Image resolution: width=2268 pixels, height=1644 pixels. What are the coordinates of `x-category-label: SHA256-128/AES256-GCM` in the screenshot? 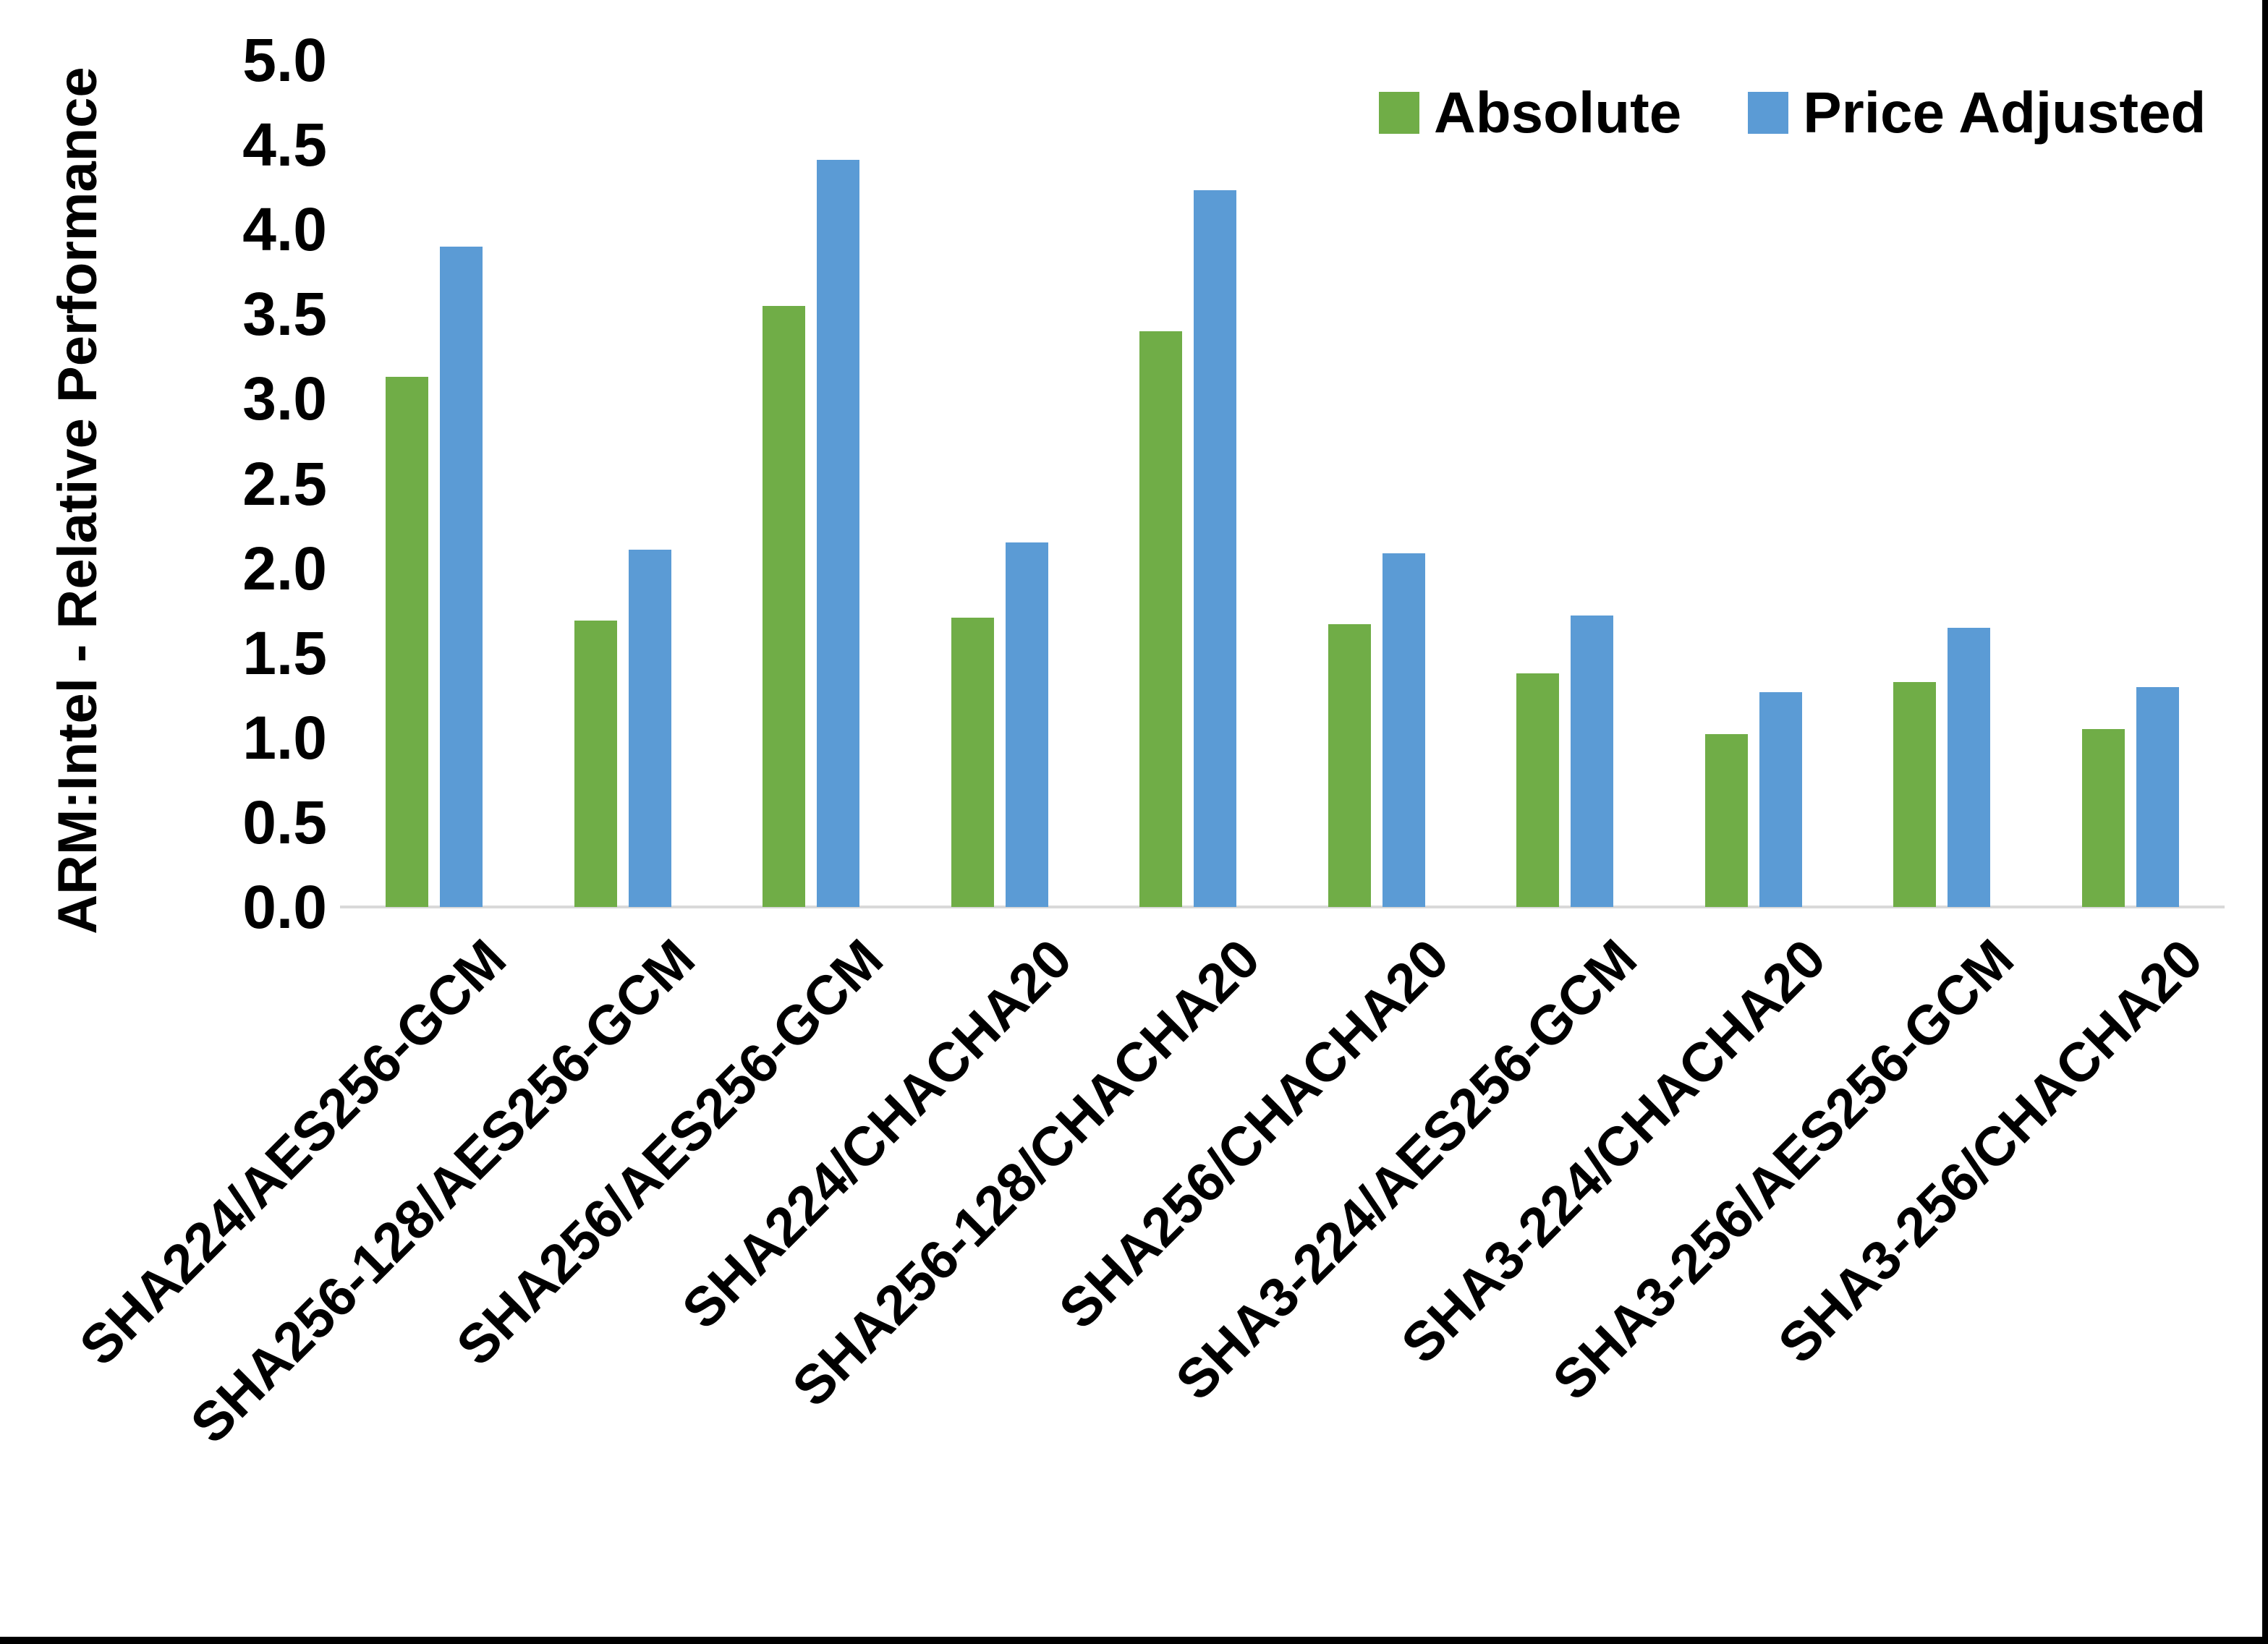 It's located at (443, 1191).